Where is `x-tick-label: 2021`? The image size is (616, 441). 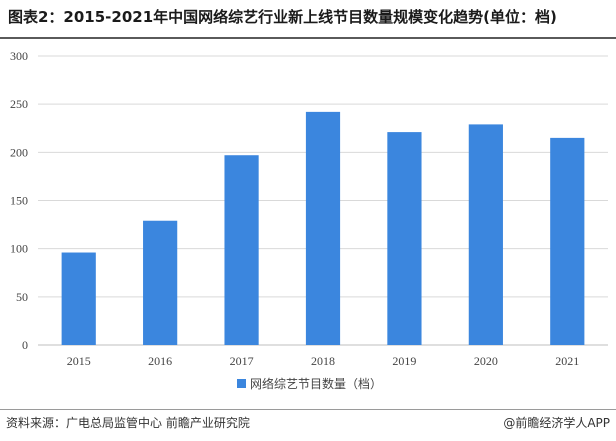 x-tick-label: 2021 is located at coordinates (567, 361).